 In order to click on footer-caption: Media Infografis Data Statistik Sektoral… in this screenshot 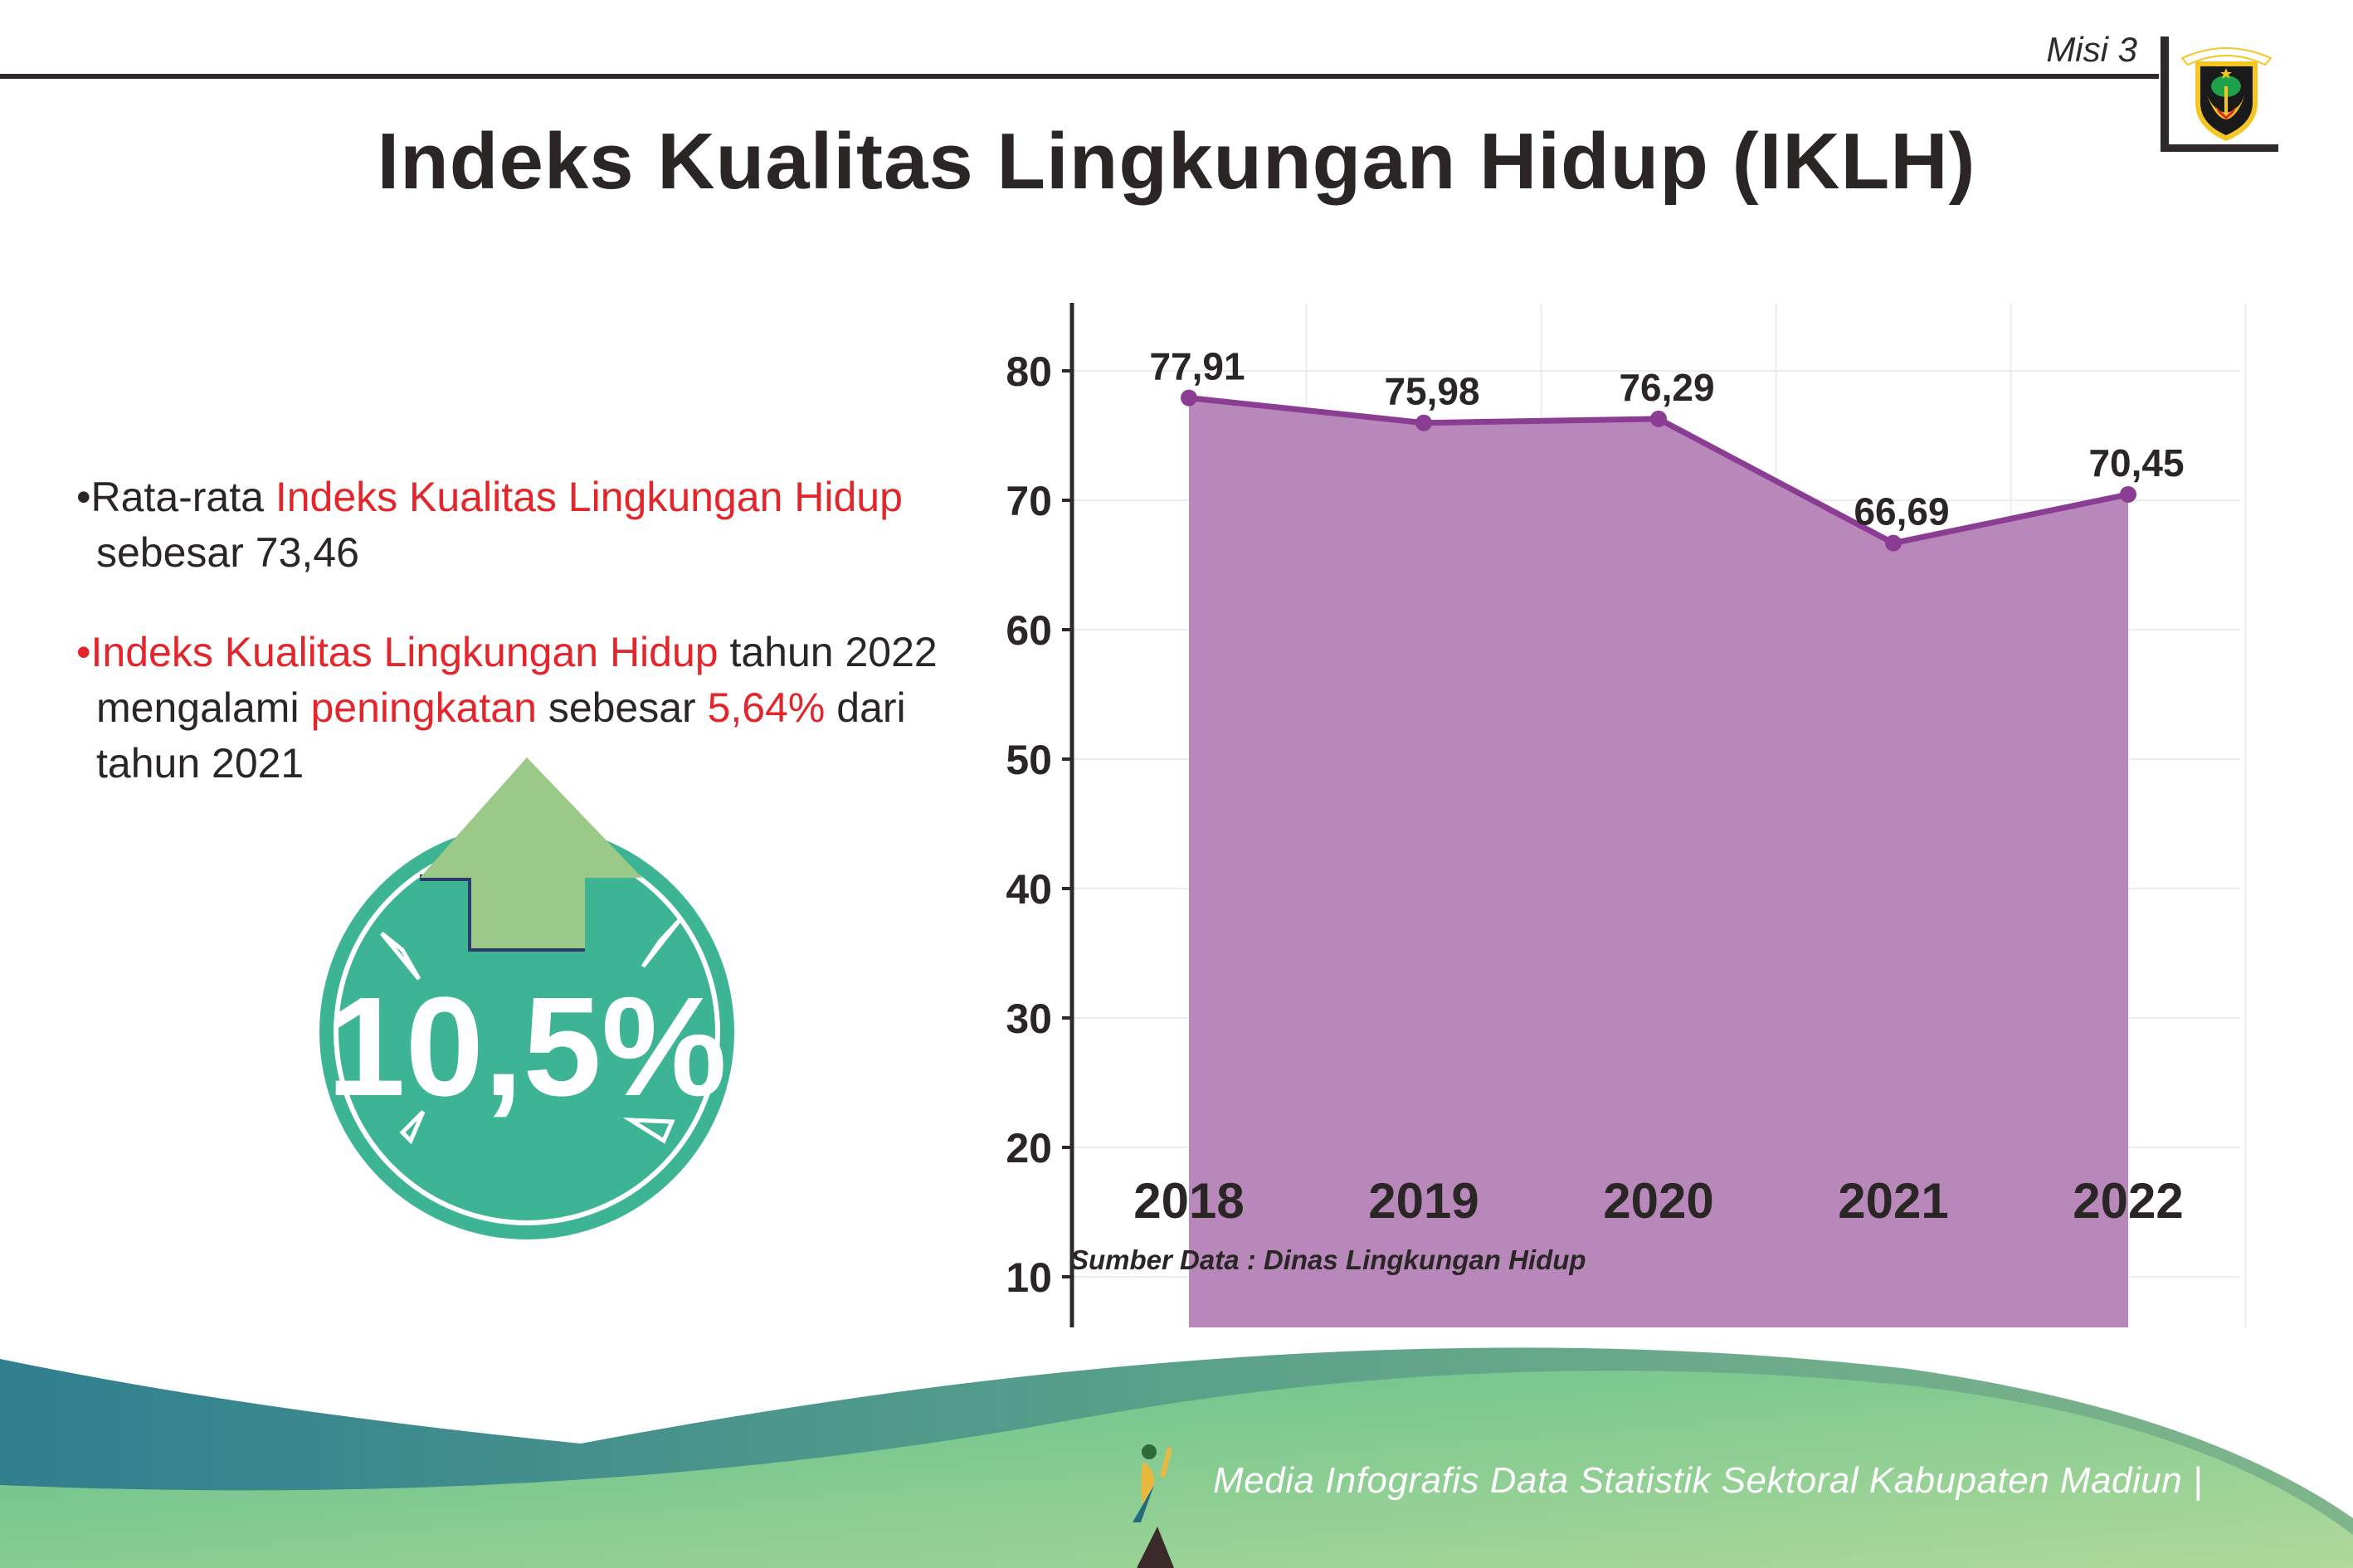, I will do `click(1708, 1480)`.